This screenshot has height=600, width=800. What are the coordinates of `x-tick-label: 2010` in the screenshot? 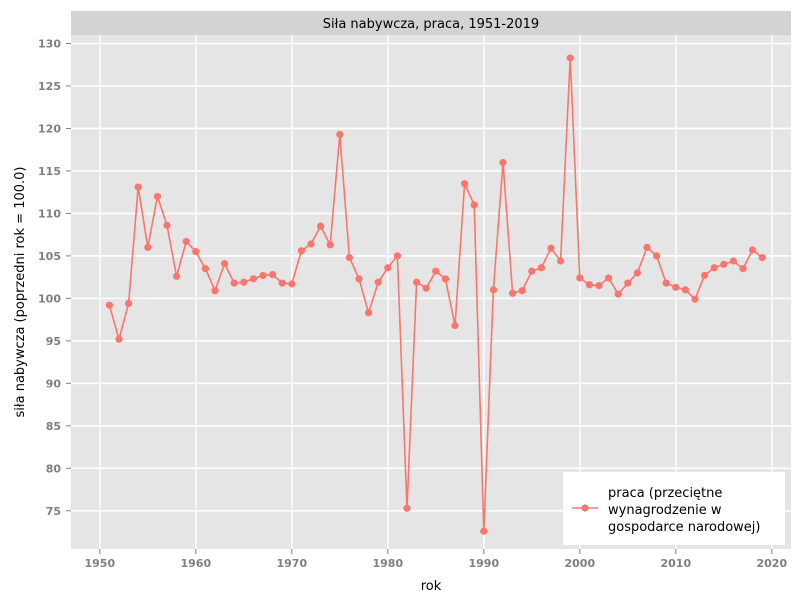 It's located at (675, 563).